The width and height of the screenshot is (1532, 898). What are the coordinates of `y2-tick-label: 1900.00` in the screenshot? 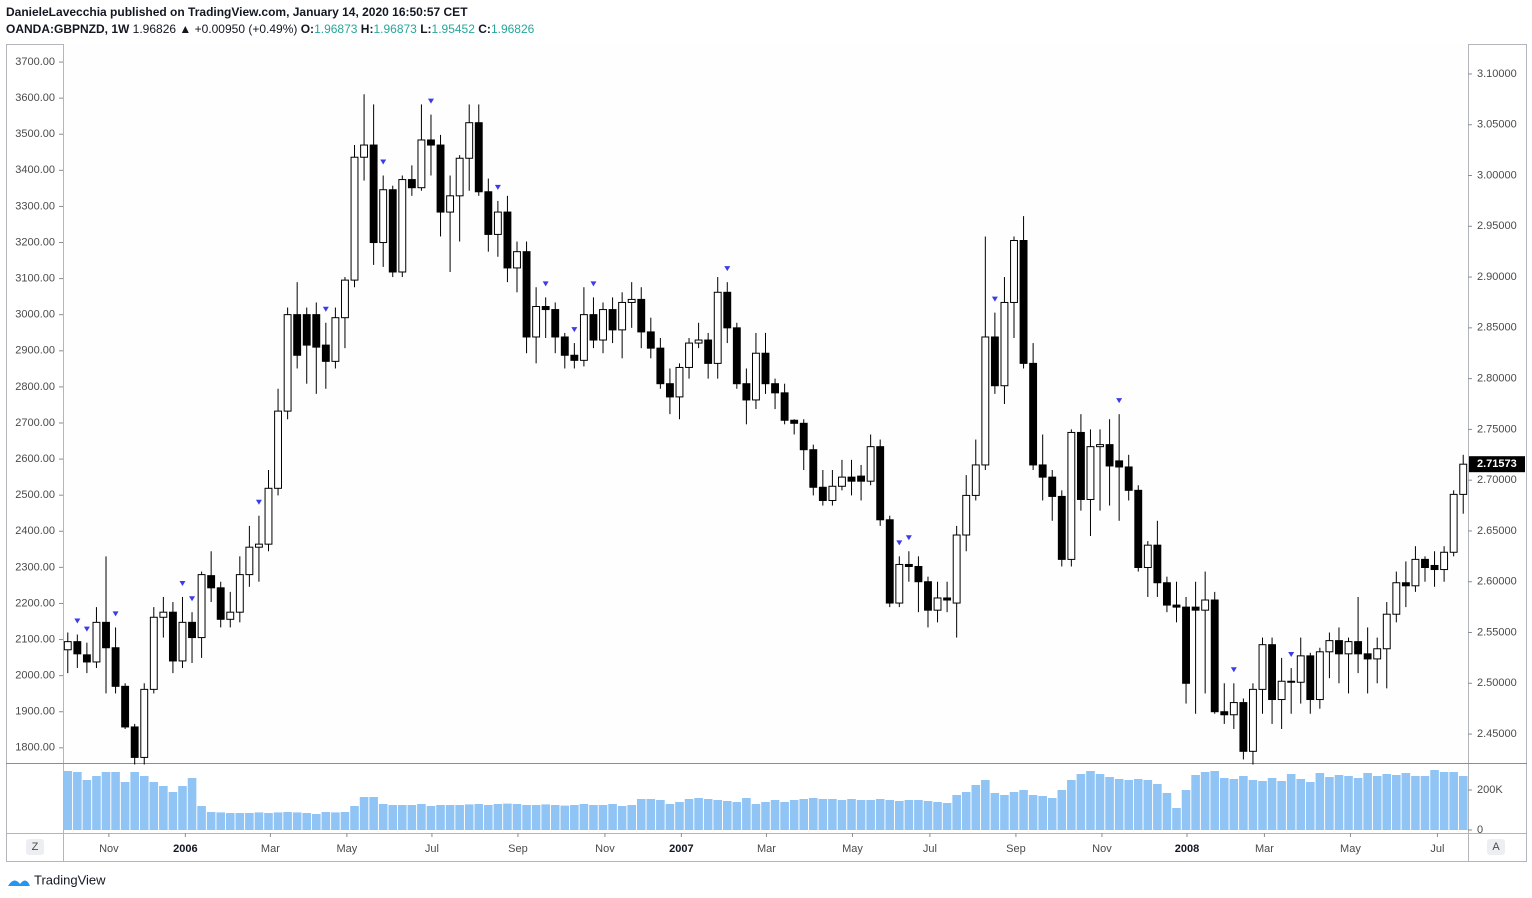 It's located at (35, 712).